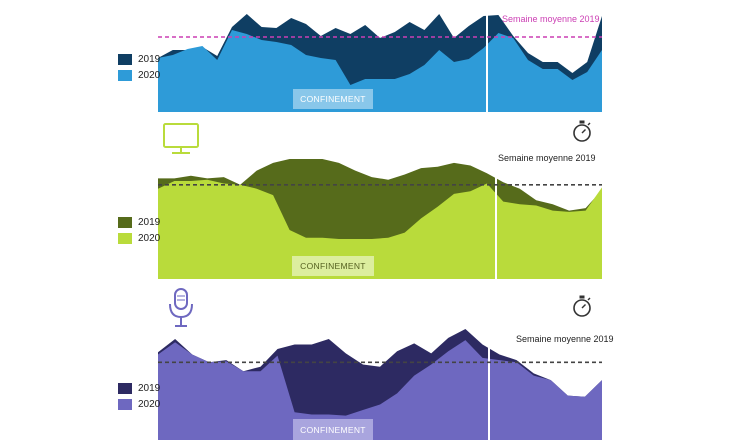  What do you see at coordinates (333, 429) in the screenshot?
I see `period-label-3: CONFINEMENT` at bounding box center [333, 429].